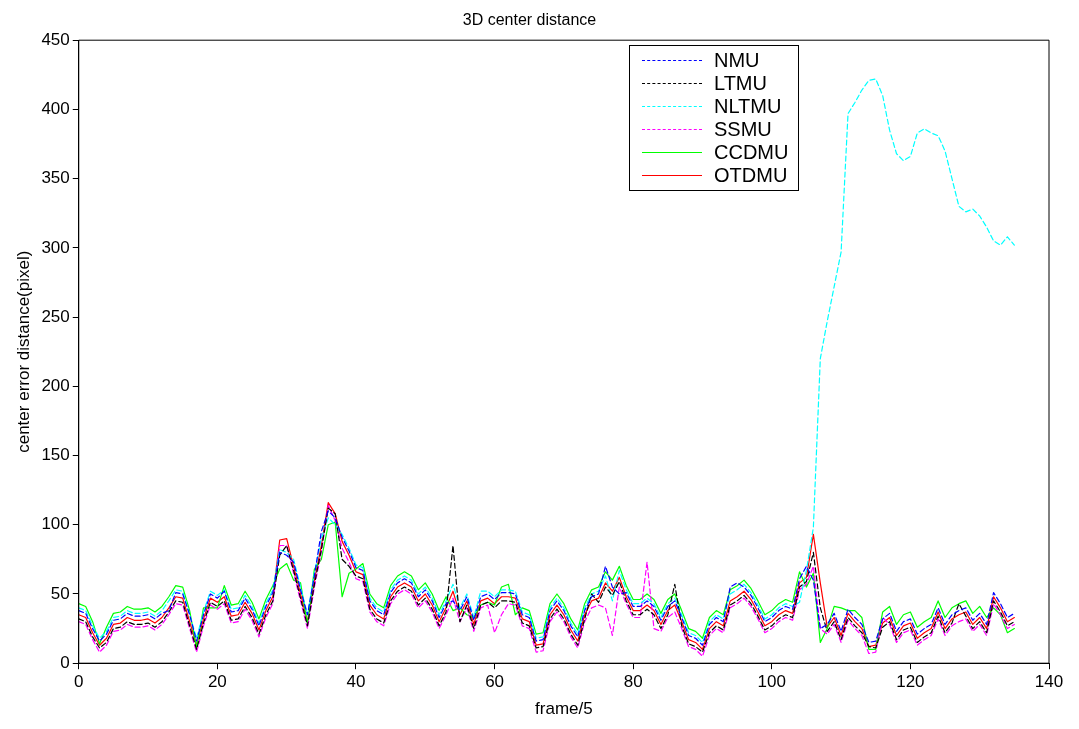  I want to click on x-tick-label: 0, so click(79, 682).